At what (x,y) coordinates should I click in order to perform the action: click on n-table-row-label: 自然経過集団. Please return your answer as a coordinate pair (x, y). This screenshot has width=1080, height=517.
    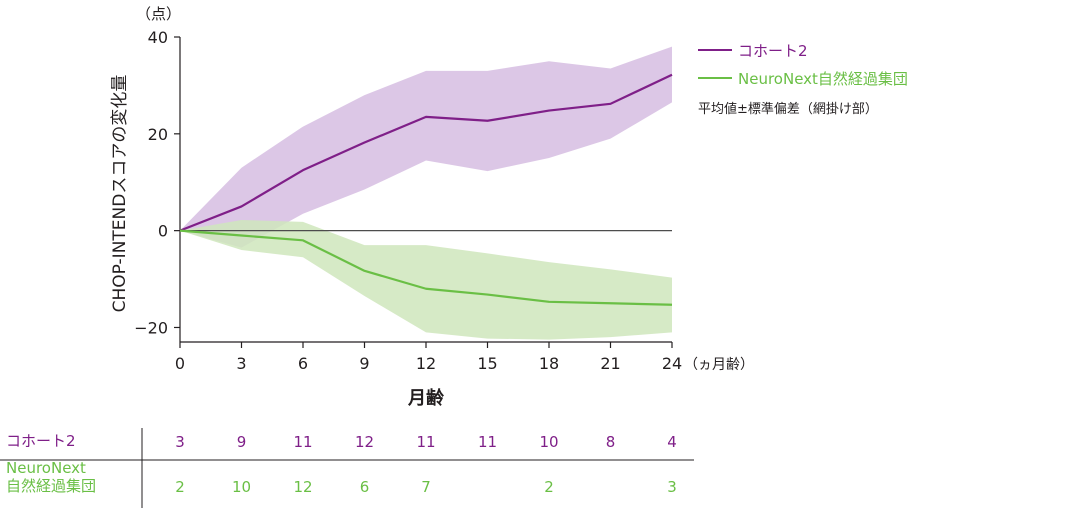
    Looking at the image, I should click on (51, 486).